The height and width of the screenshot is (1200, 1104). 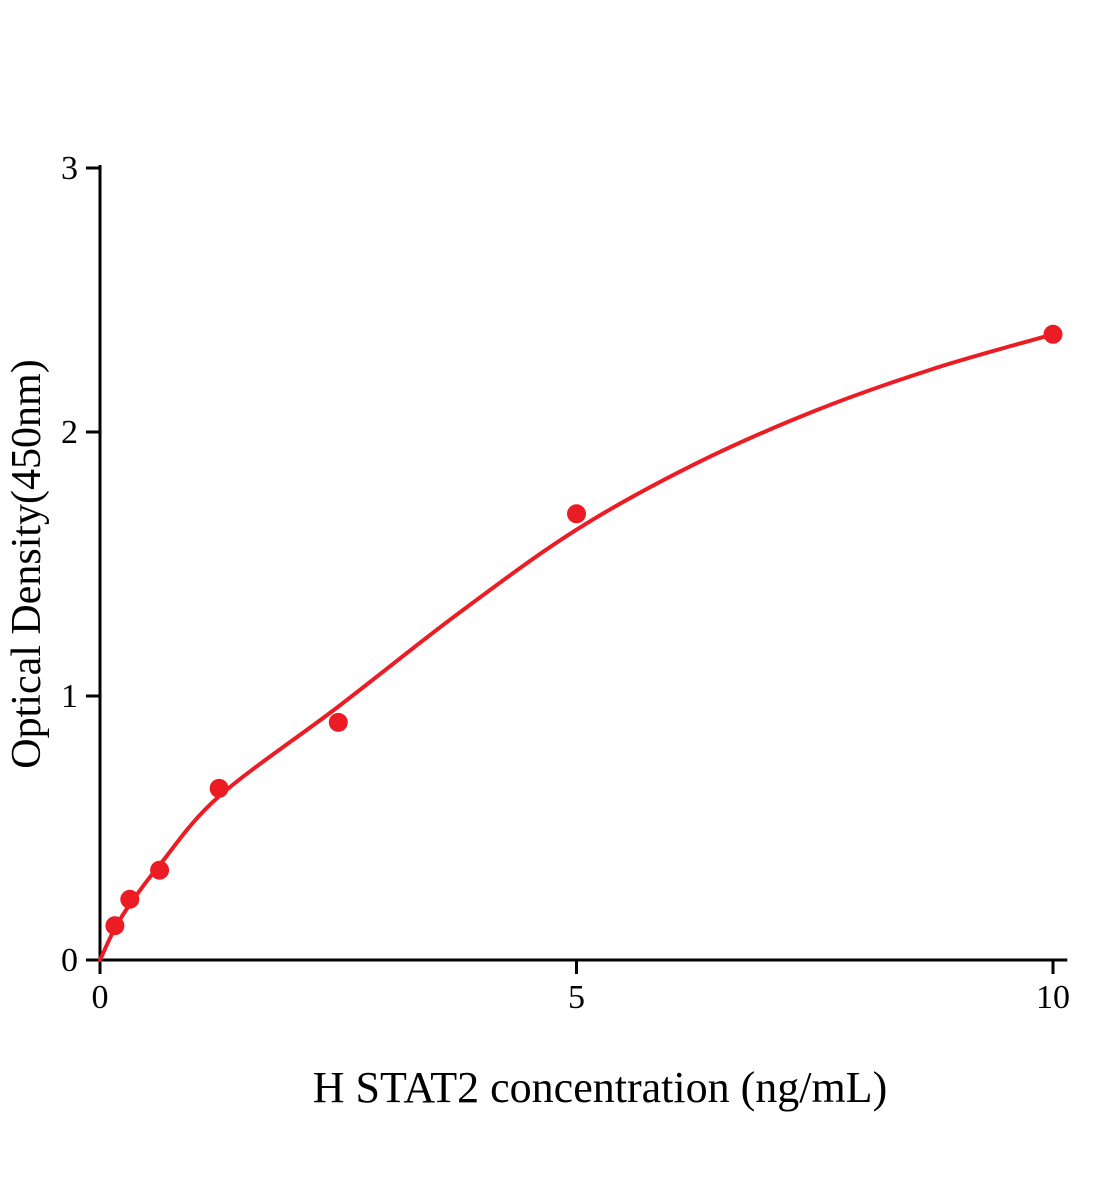 I want to click on y-axis-label: Optical Density(450nm), so click(x=27, y=564).